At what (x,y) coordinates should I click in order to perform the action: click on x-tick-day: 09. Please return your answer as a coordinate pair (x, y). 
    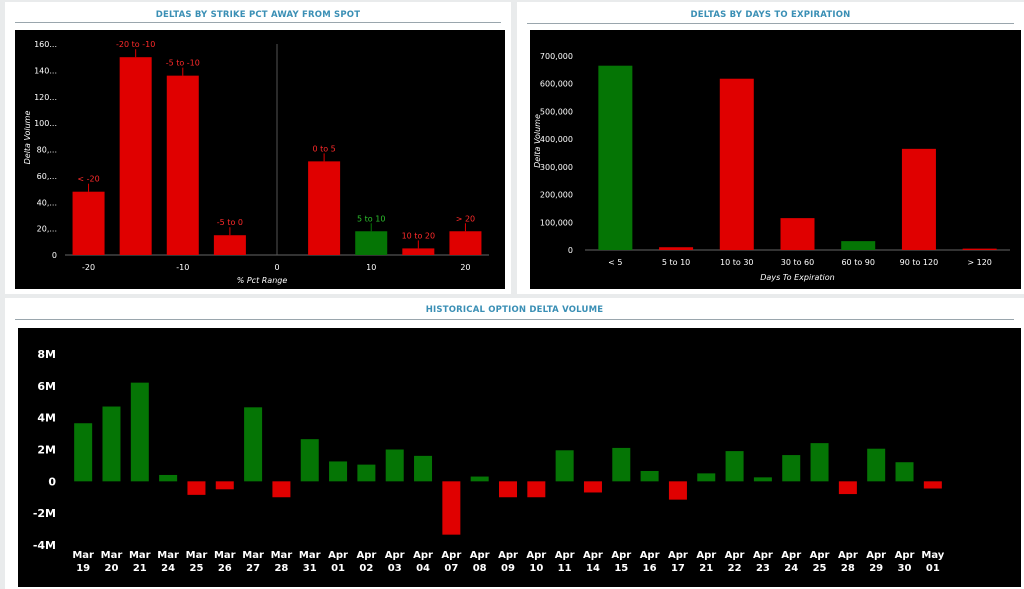
    Looking at the image, I should click on (508, 568).